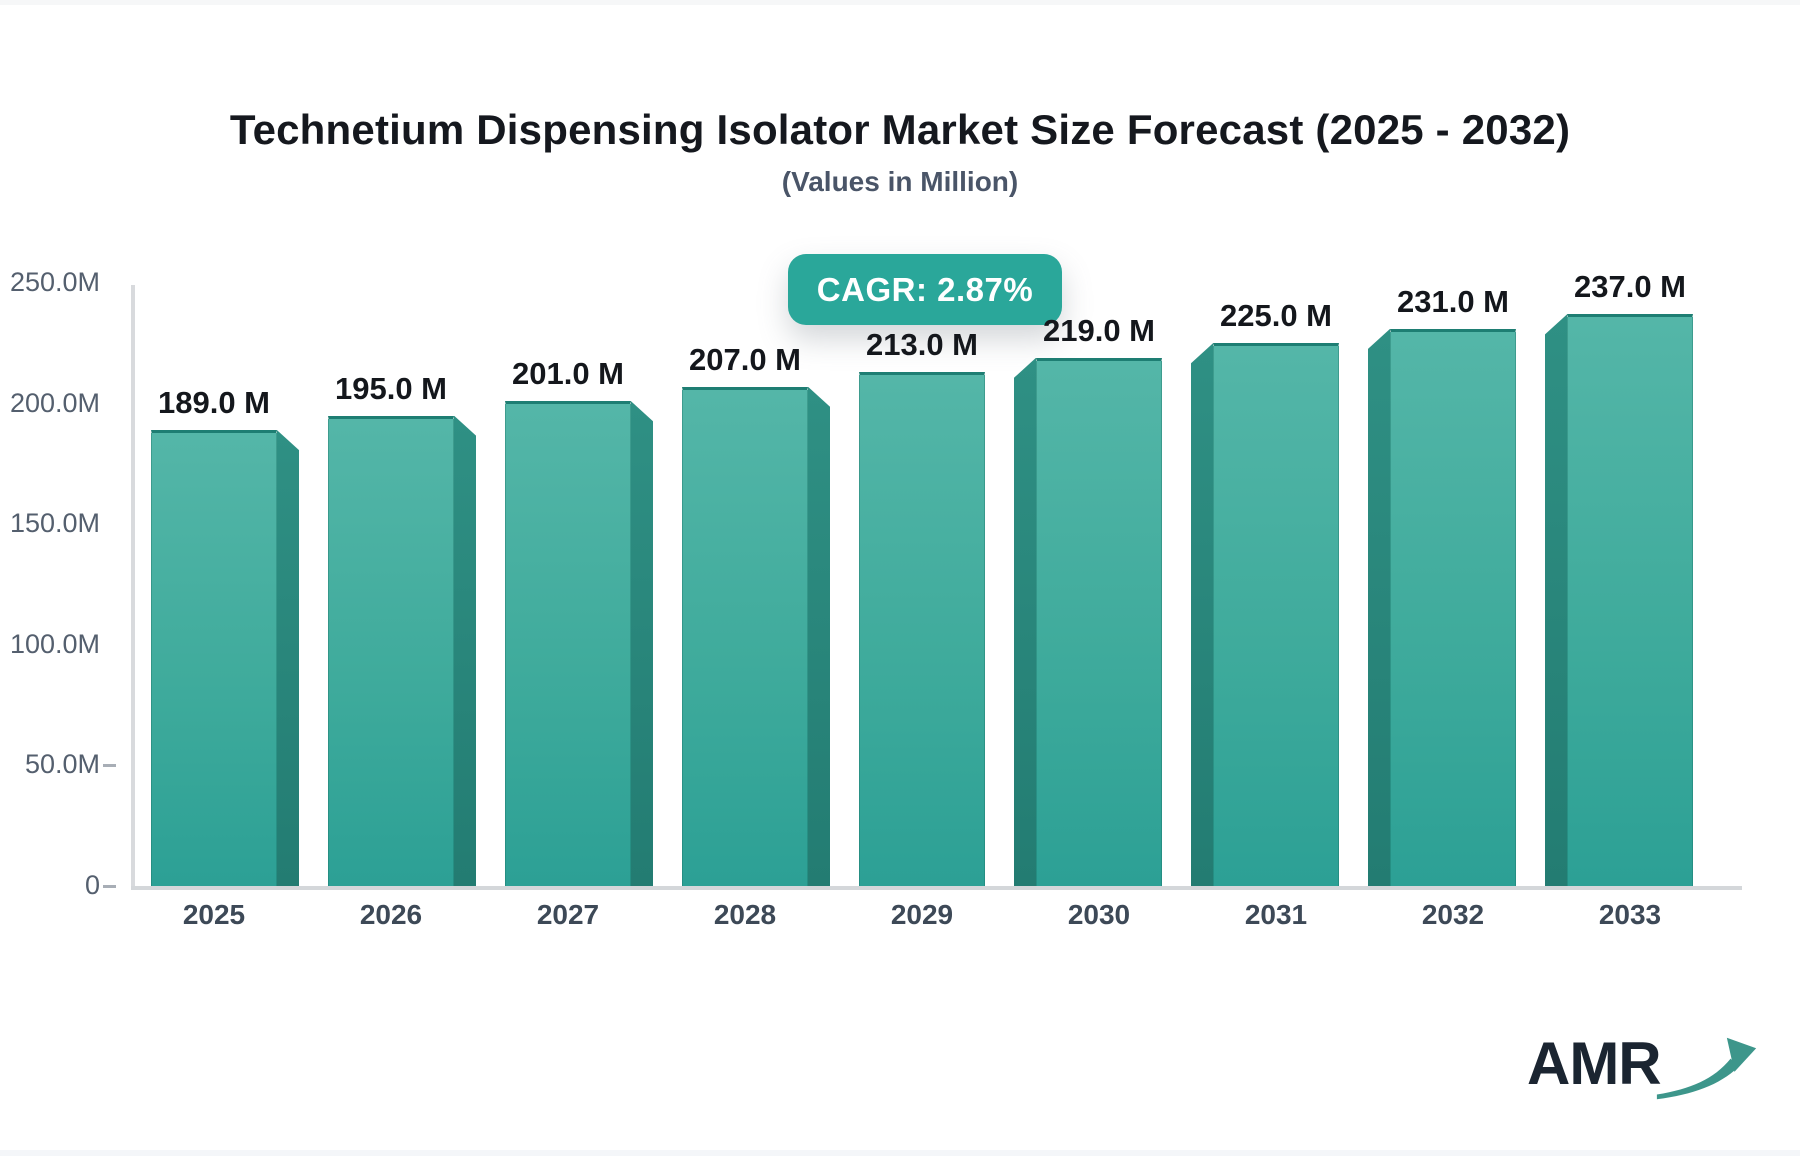 Image resolution: width=1800 pixels, height=1156 pixels. I want to click on x-axis-baseline, so click(936, 888).